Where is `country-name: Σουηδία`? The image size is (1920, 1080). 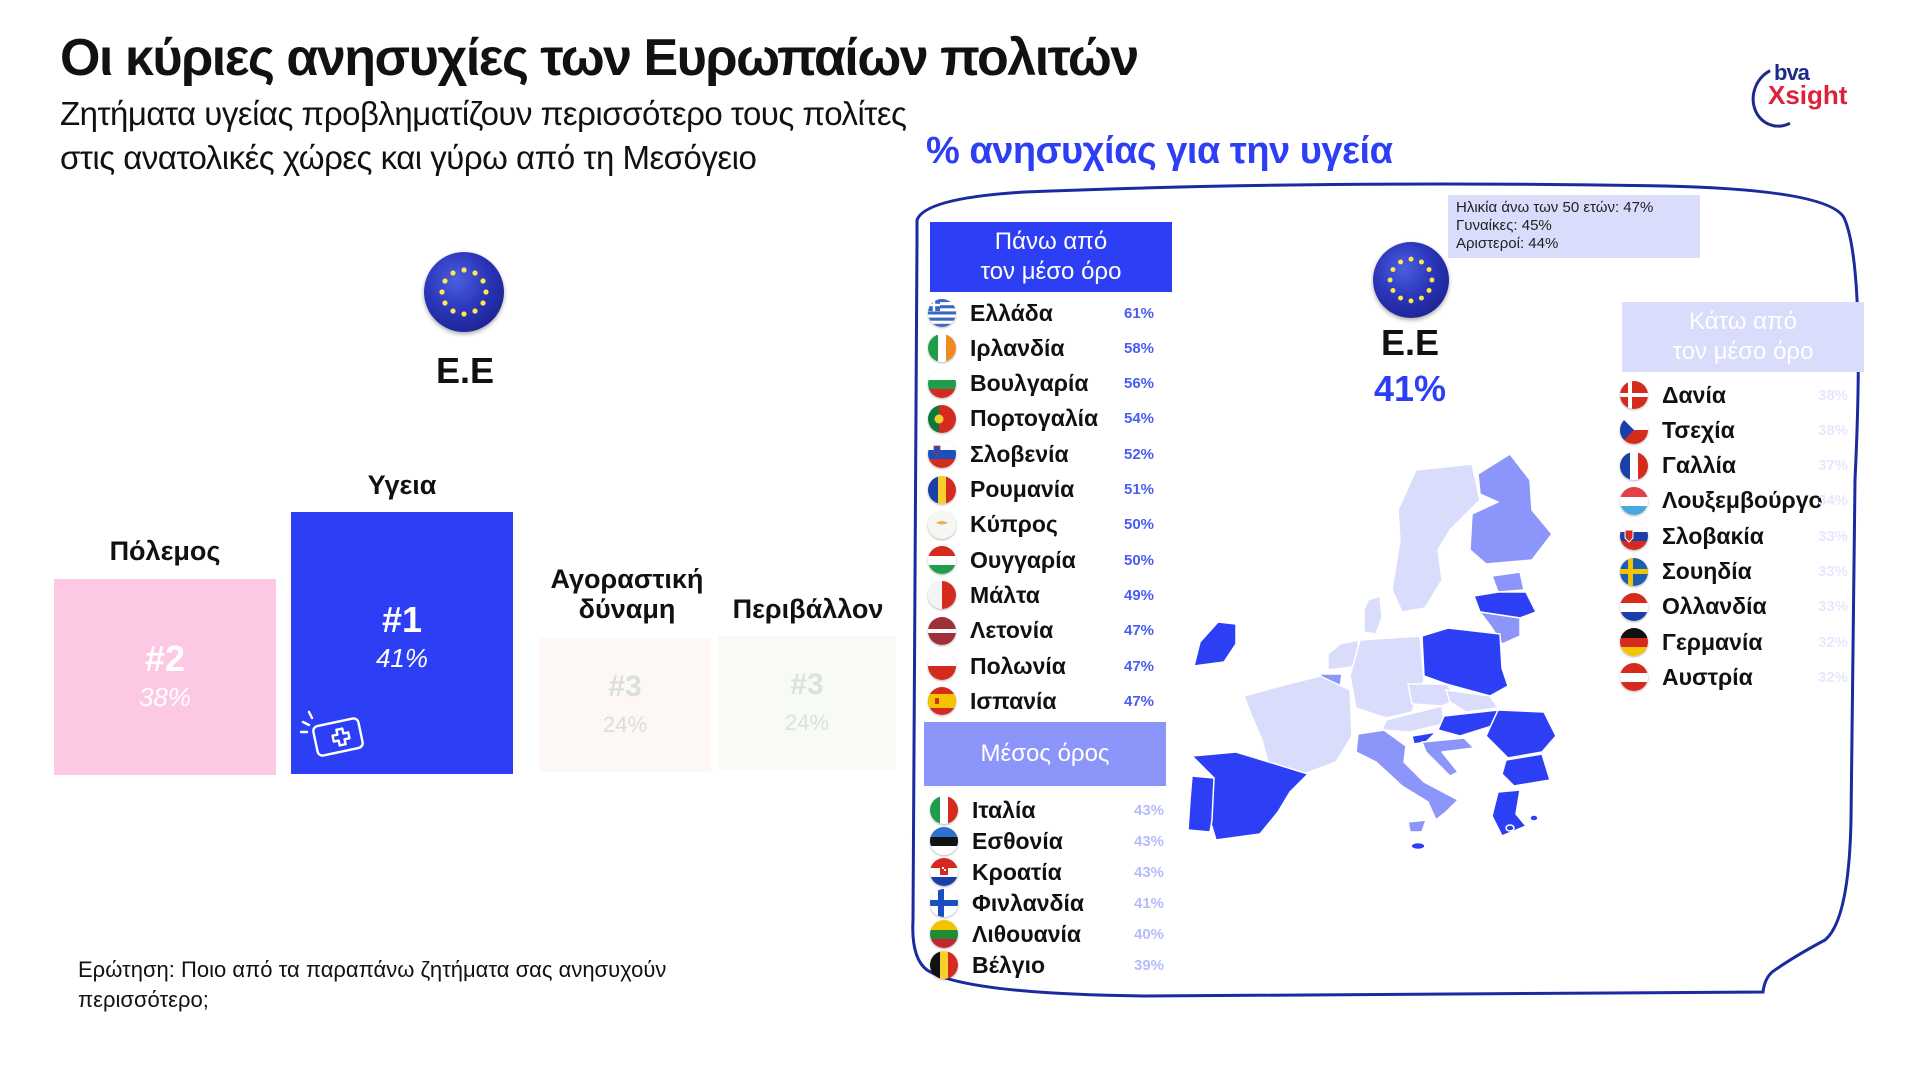
country-name: Σουηδία is located at coordinates (1707, 571).